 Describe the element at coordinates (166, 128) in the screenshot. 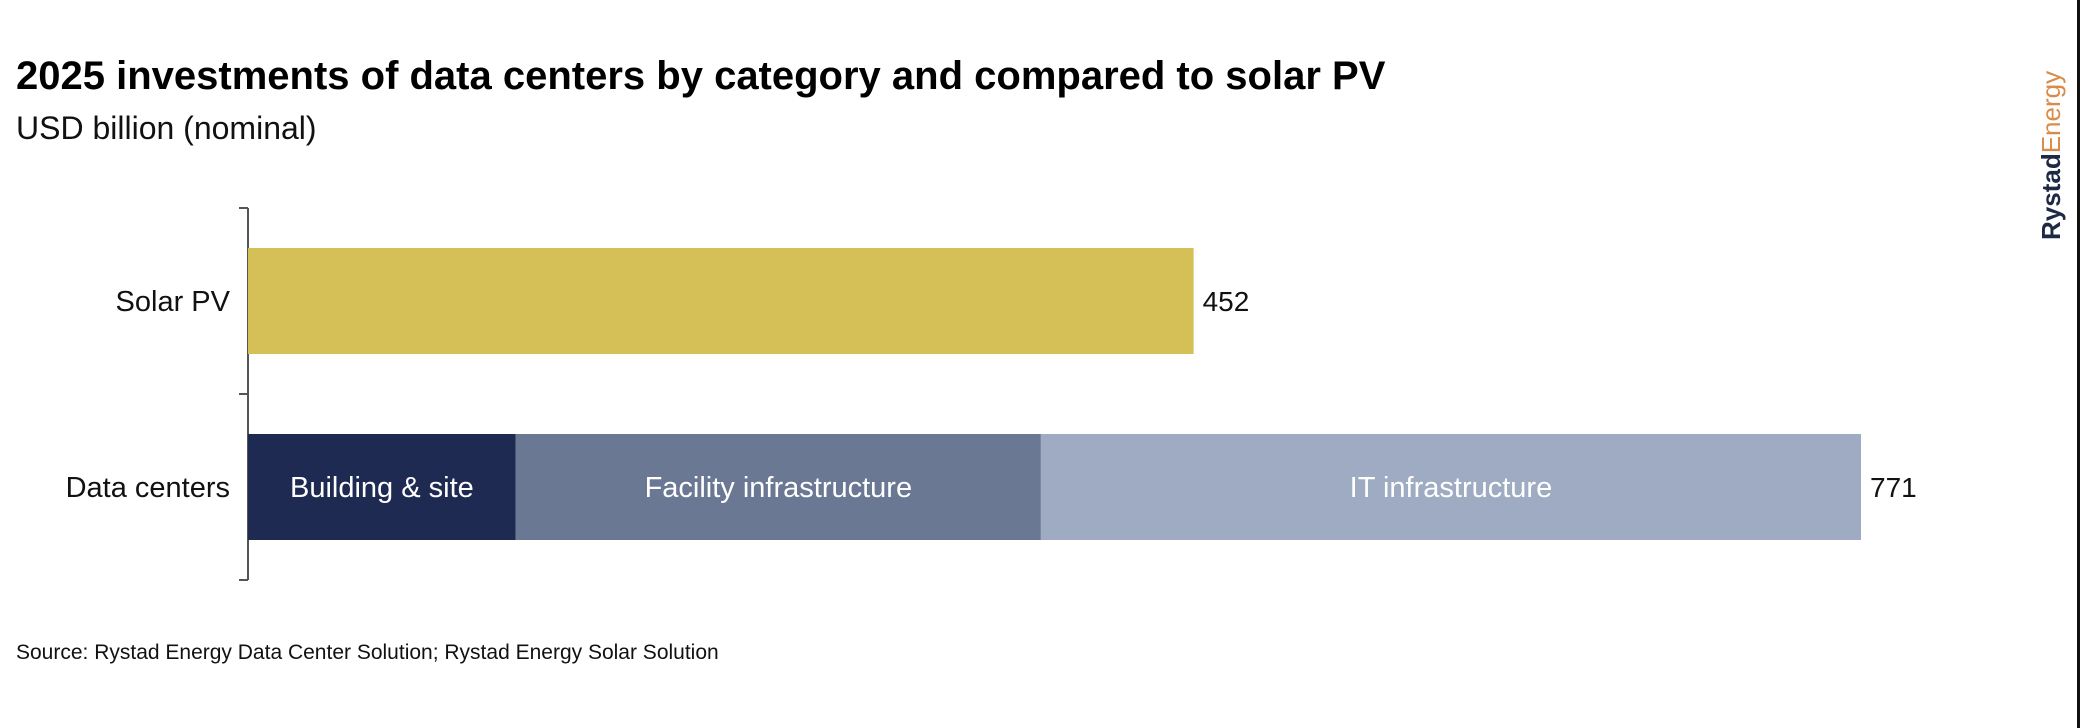

I see `chart-subtitle: USD billion (nominal)` at that location.